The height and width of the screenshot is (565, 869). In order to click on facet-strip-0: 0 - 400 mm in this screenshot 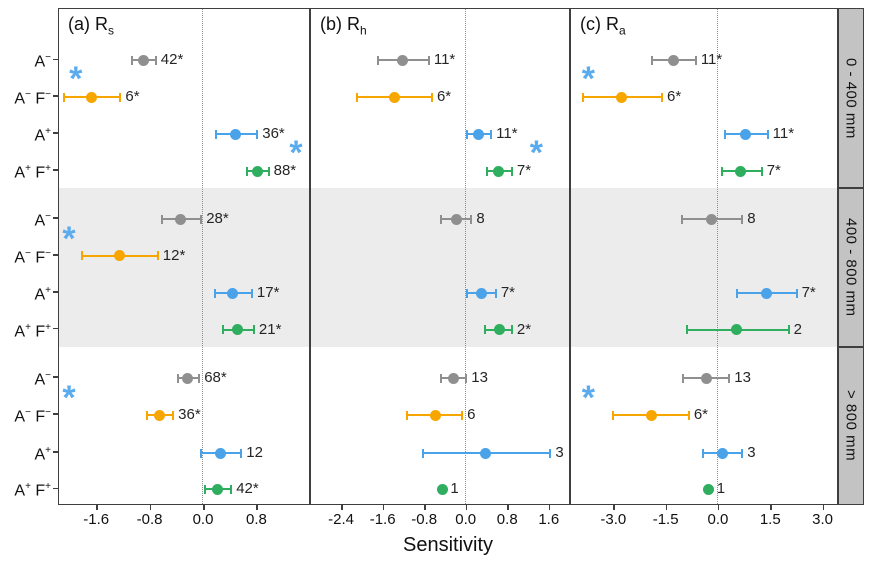, I will do `click(851, 98)`.